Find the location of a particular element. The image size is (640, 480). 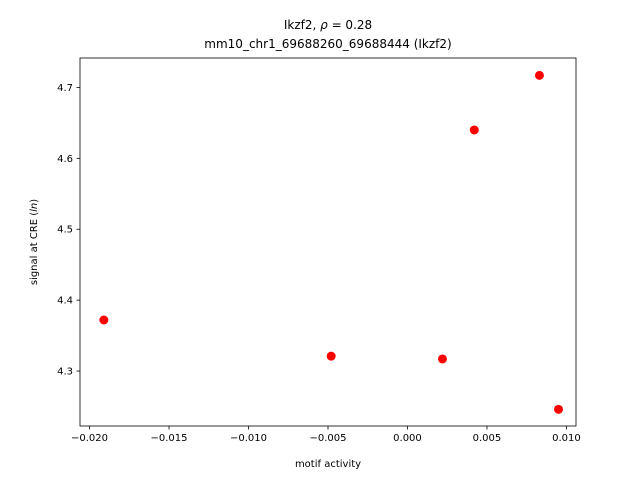

chart-title-line1: Ikzf2, ρ = 0.28 is located at coordinates (328, 25).